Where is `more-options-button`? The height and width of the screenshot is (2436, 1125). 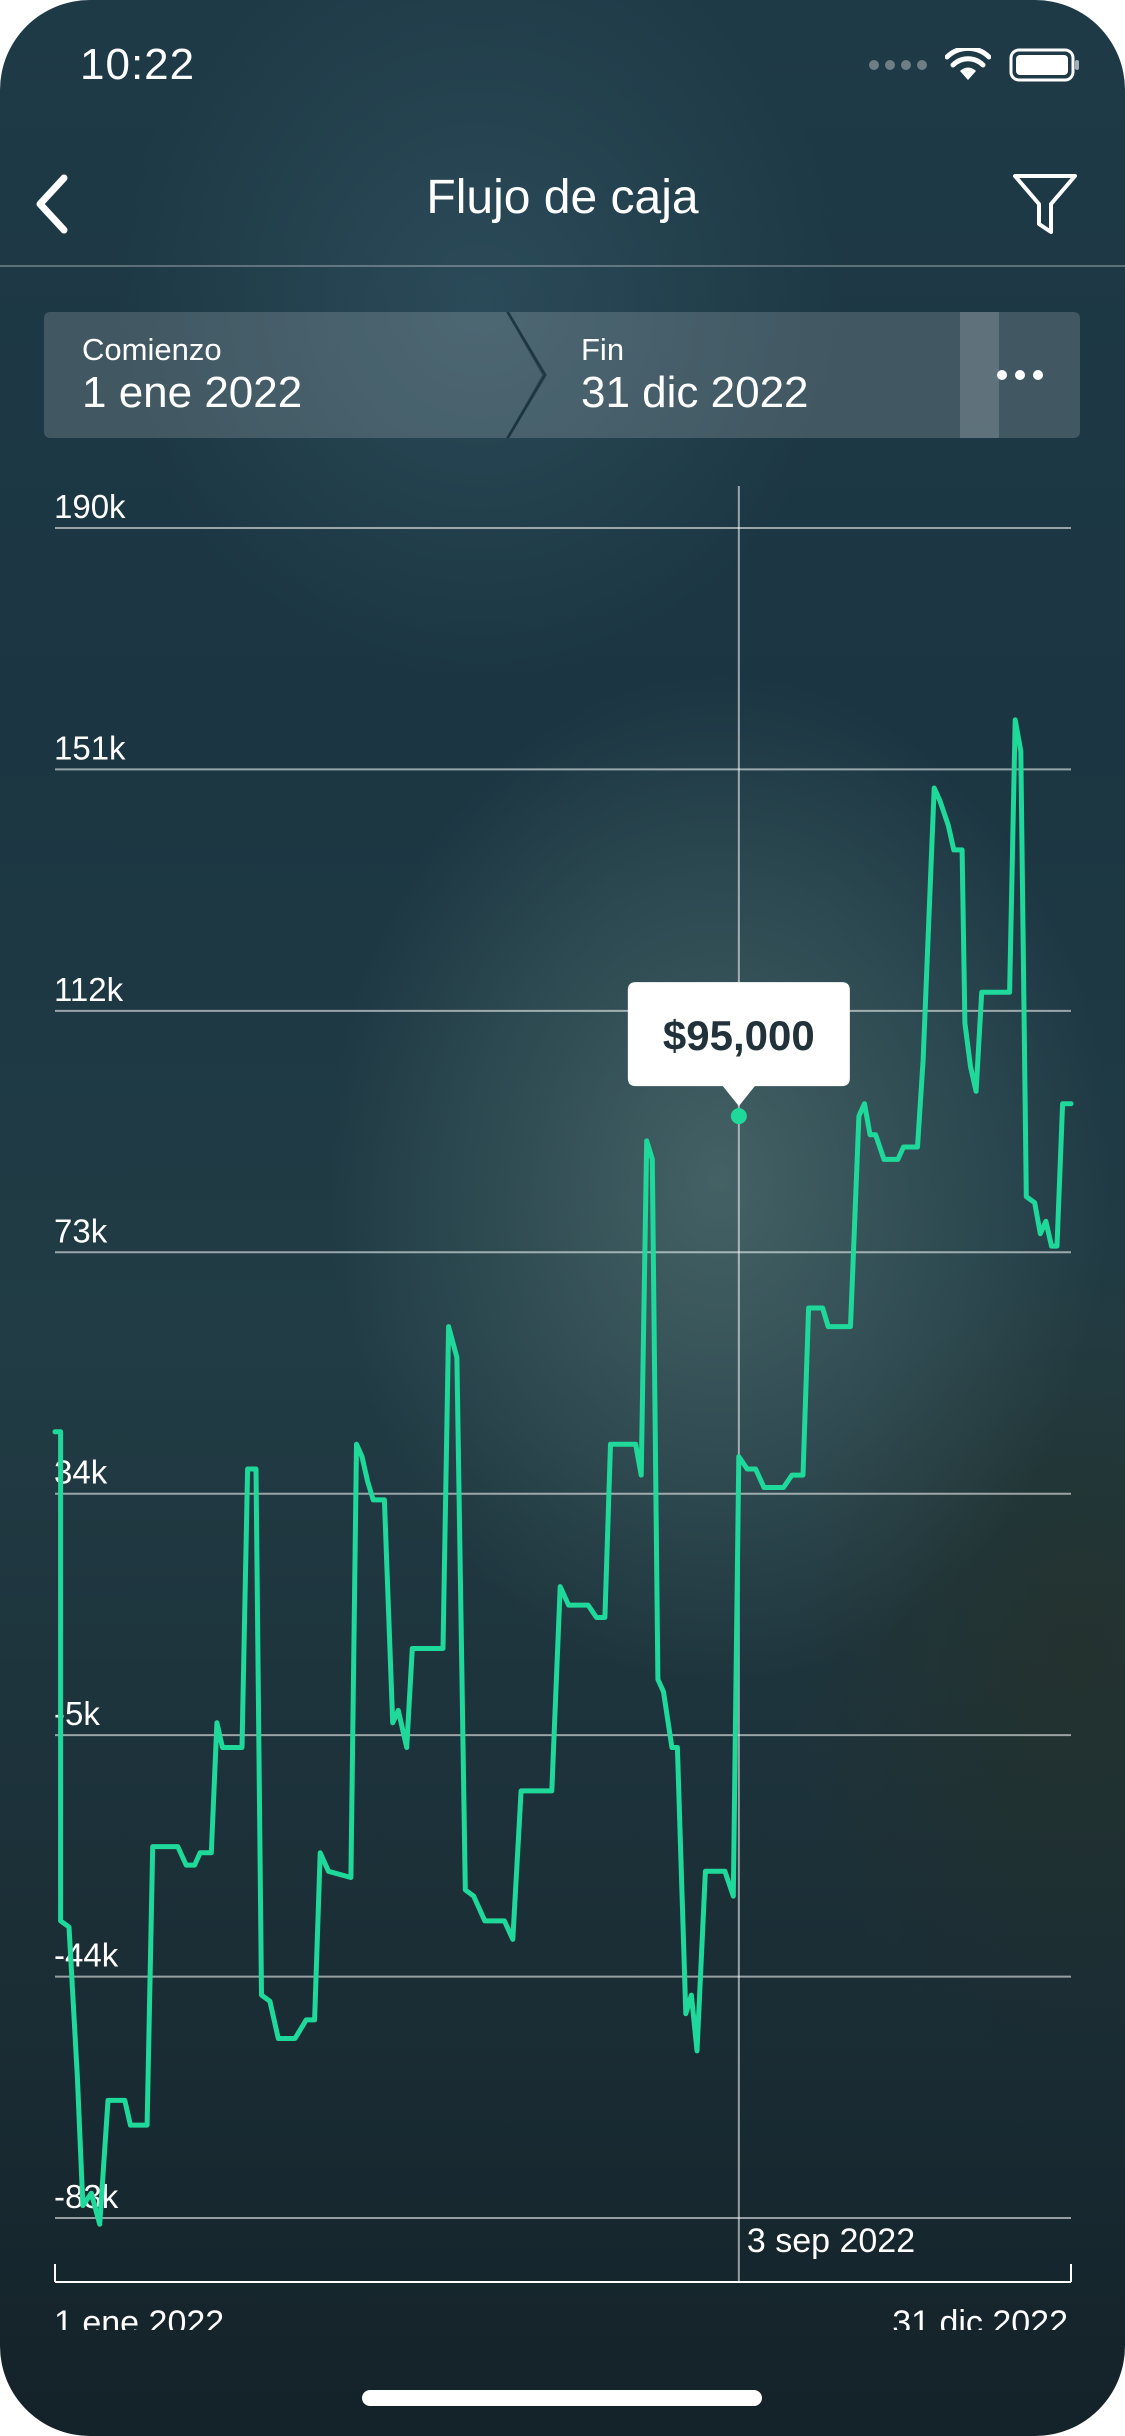 more-options-button is located at coordinates (1020, 375).